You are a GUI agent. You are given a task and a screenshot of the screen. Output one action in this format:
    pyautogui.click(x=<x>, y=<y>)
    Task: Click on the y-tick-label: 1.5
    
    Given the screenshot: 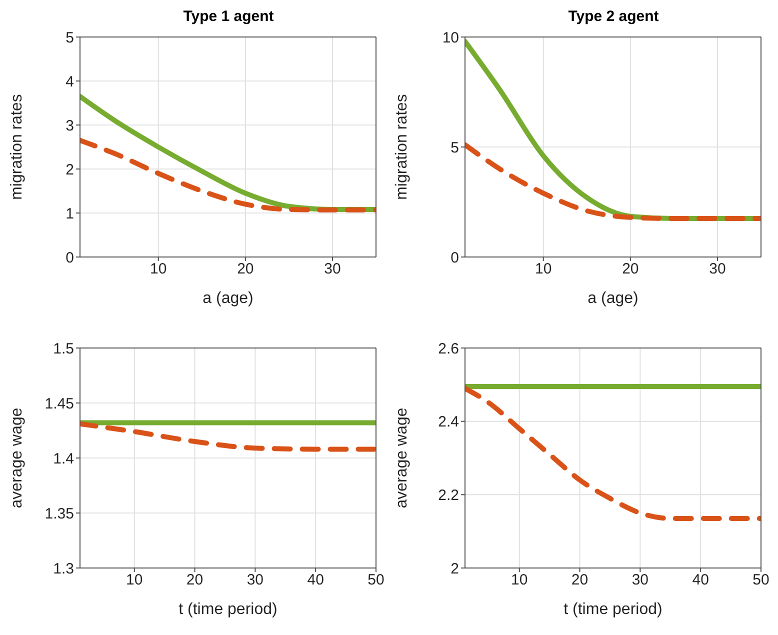 What is the action you would take?
    pyautogui.click(x=63, y=349)
    